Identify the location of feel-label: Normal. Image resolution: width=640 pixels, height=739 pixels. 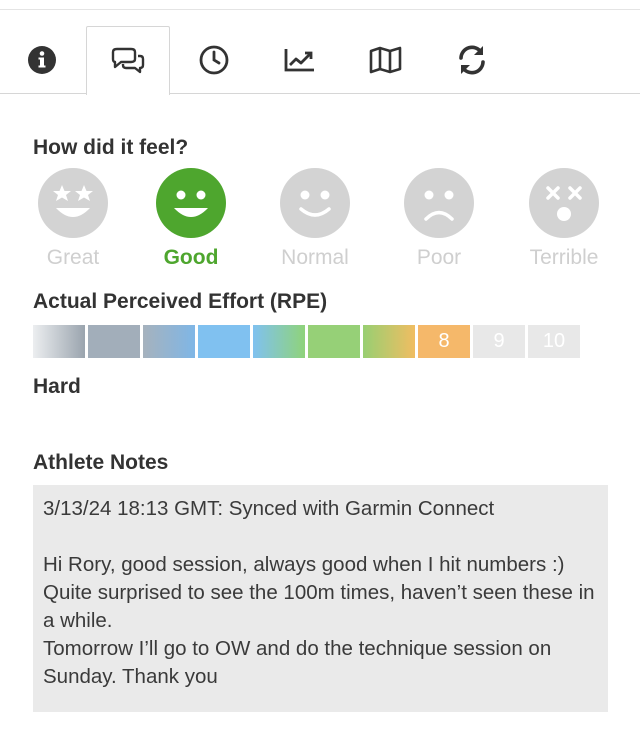
(315, 257).